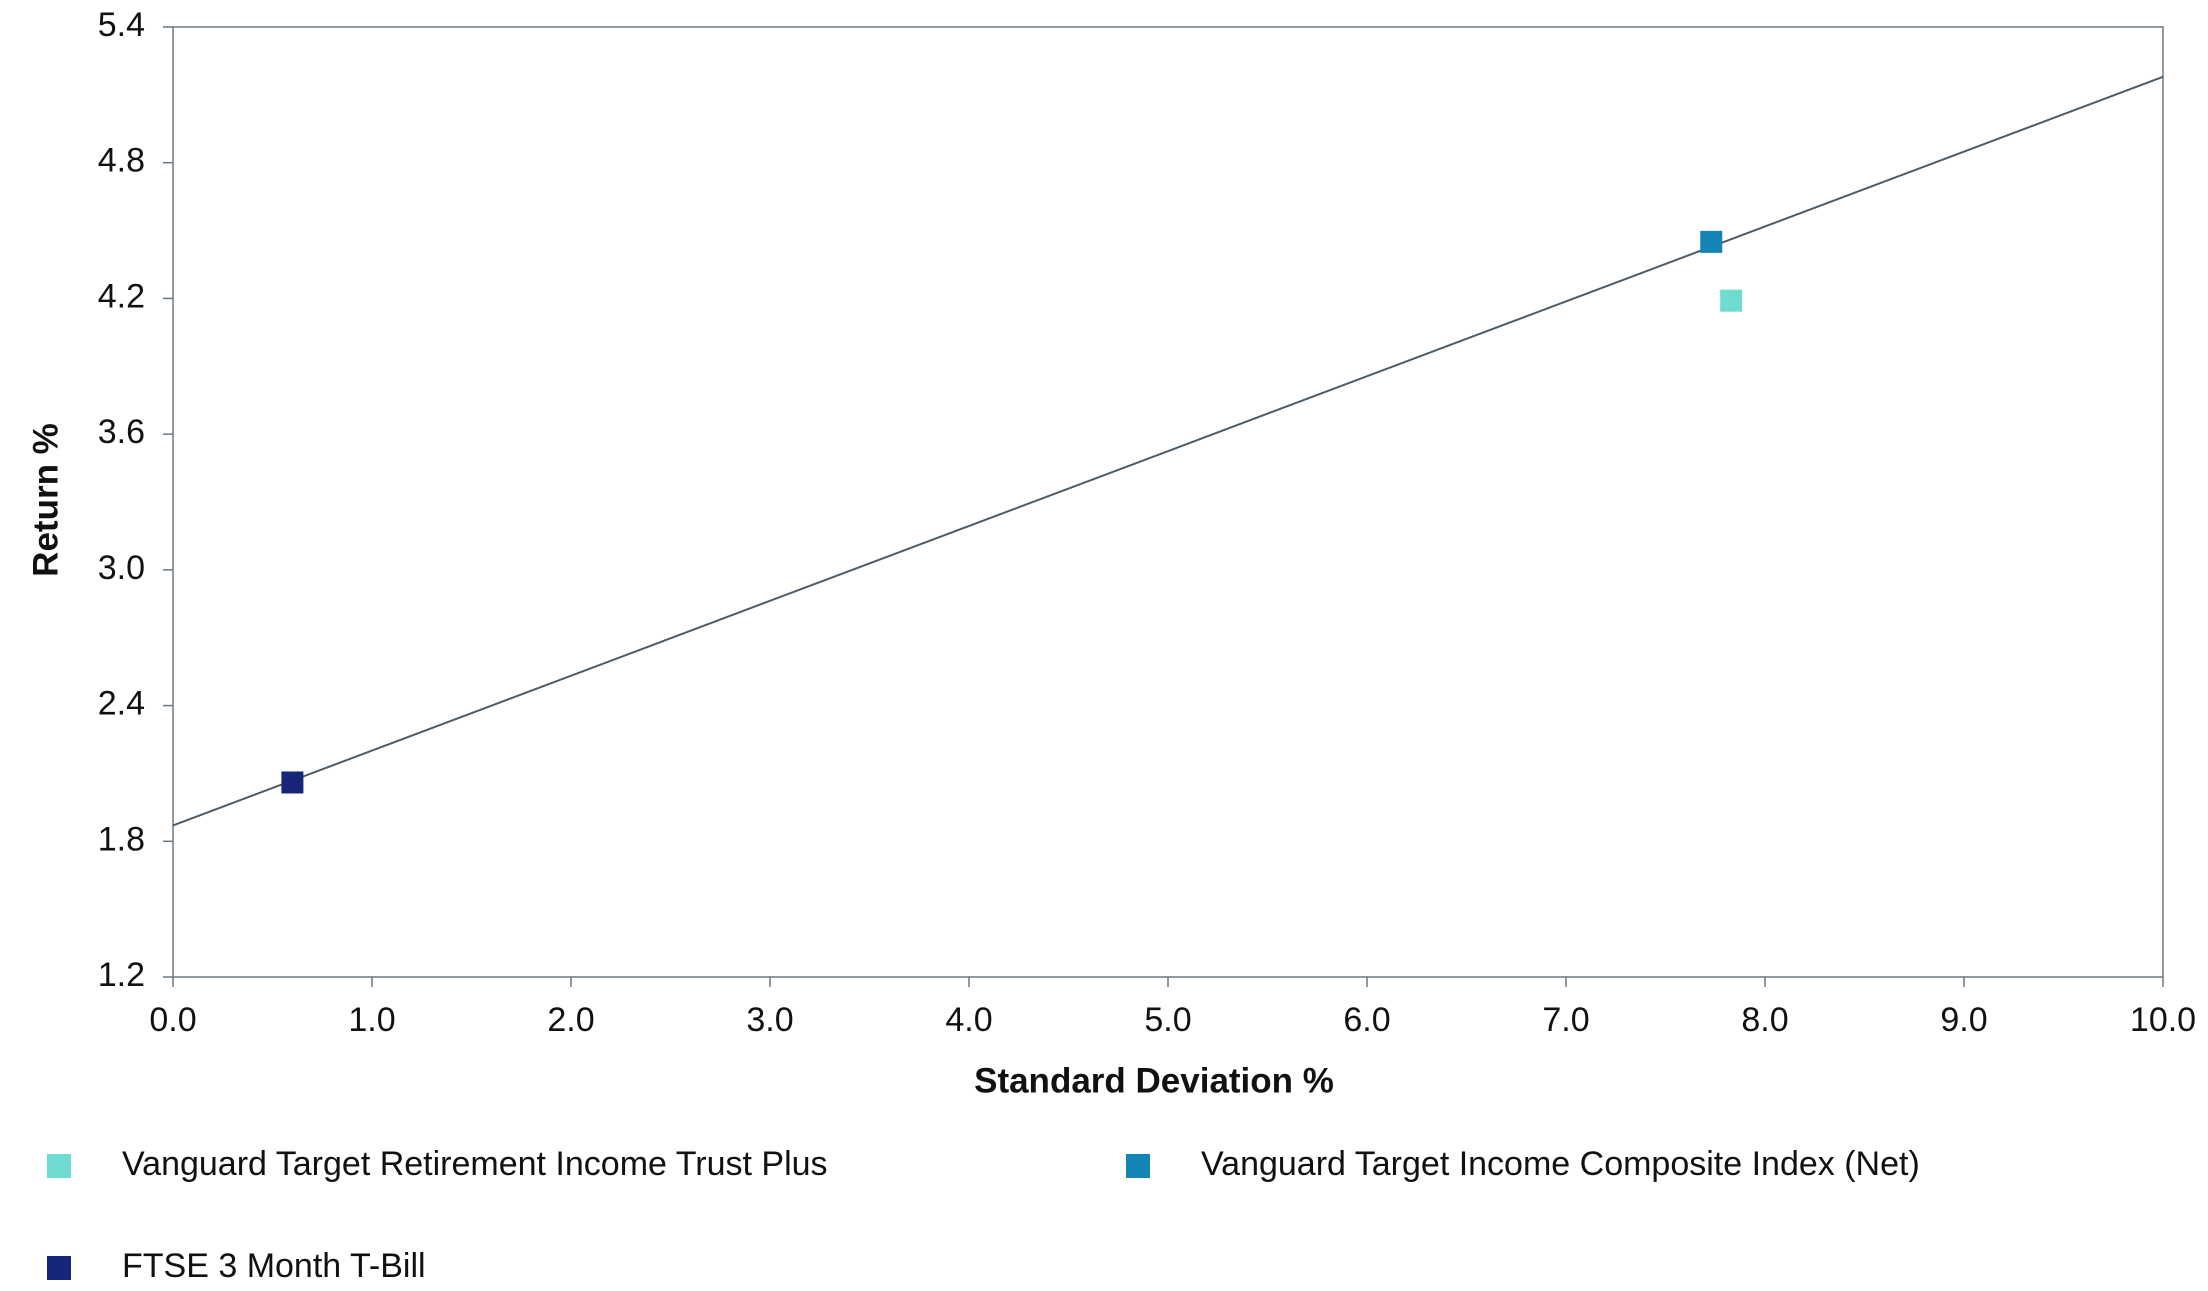  Describe the element at coordinates (121, 432) in the screenshot. I see `y-tick-label: 3.6` at that location.